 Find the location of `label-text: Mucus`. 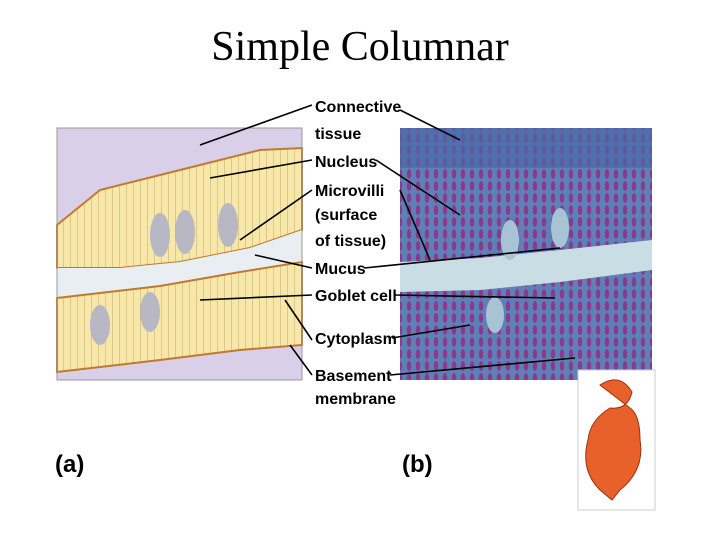

label-text: Mucus is located at coordinates (340, 269).